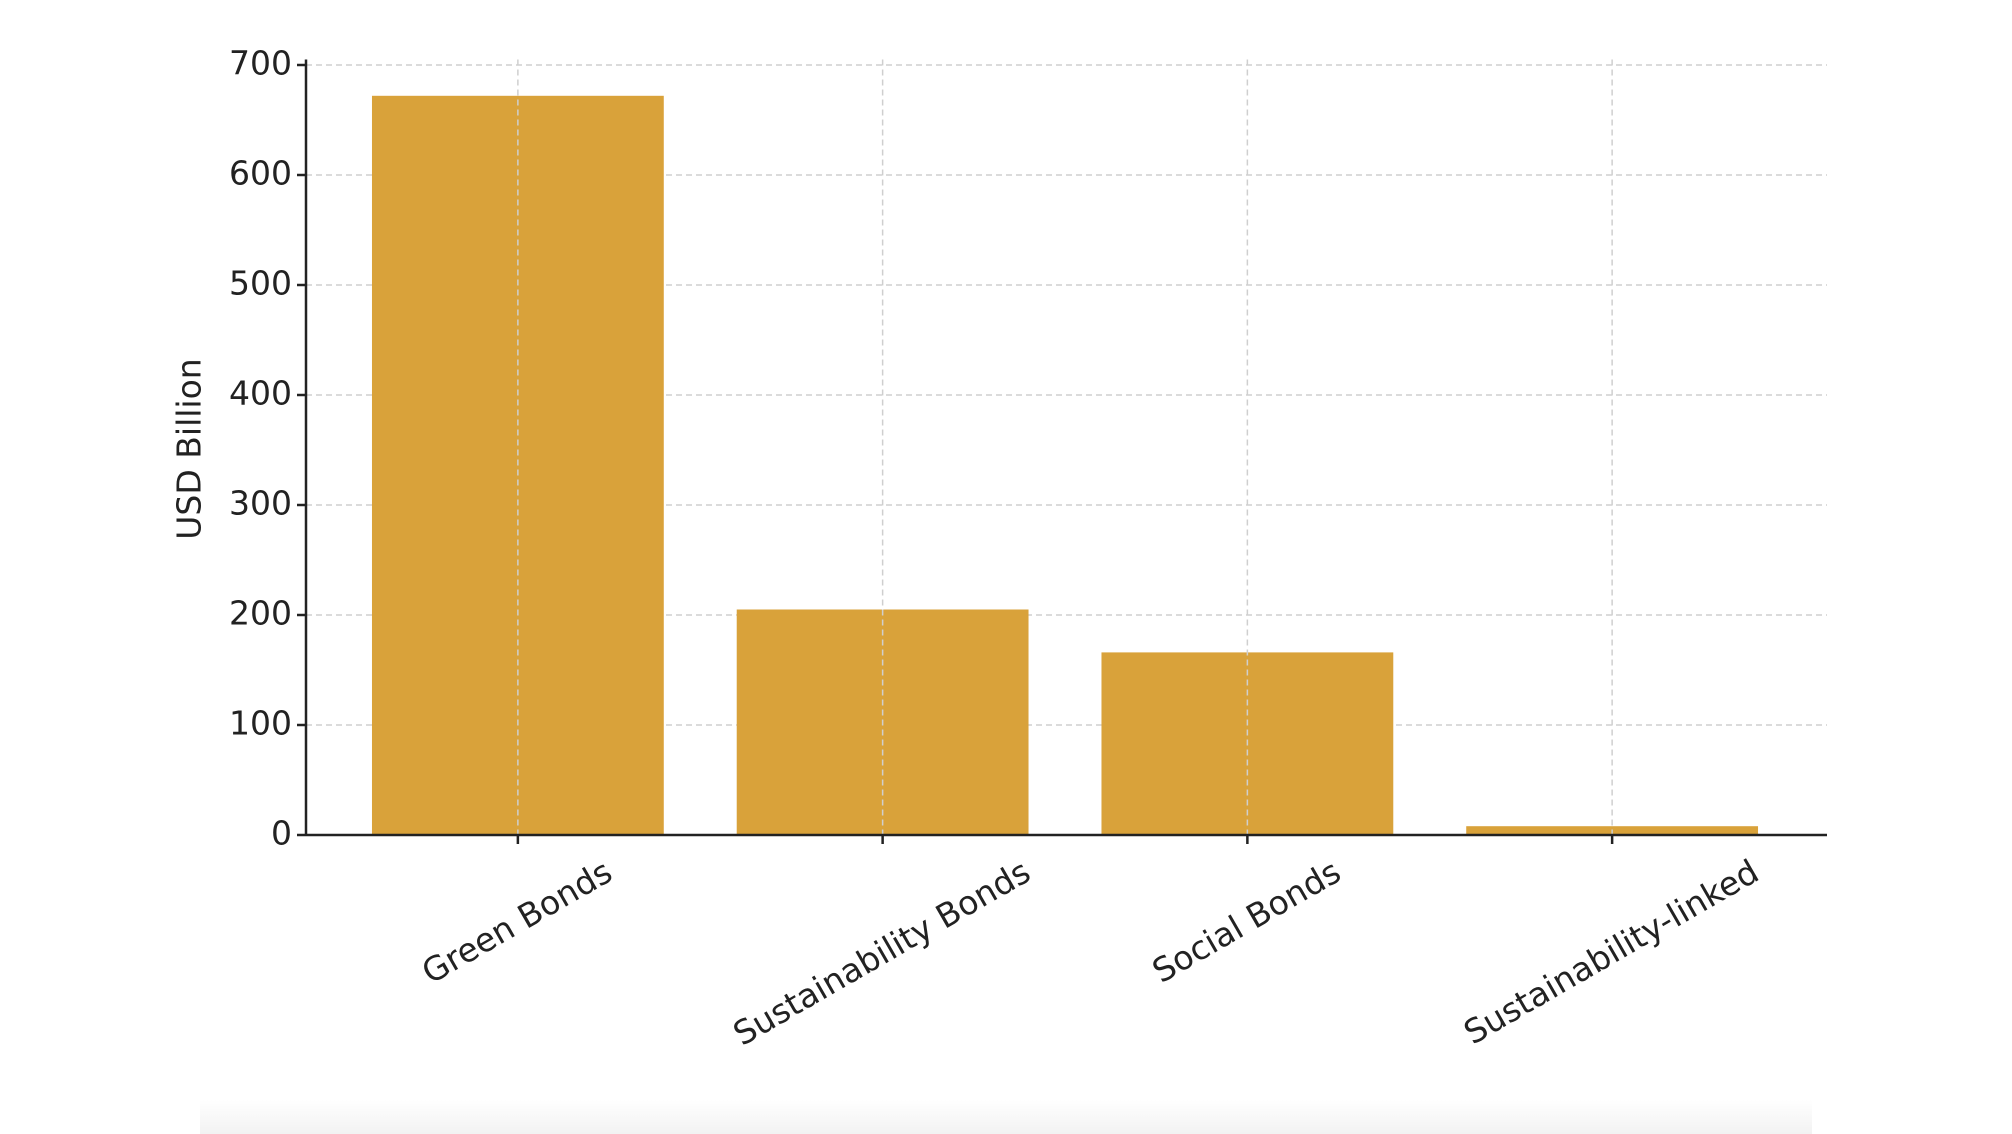  What do you see at coordinates (260, 613) in the screenshot?
I see `y-tick-label: 200` at bounding box center [260, 613].